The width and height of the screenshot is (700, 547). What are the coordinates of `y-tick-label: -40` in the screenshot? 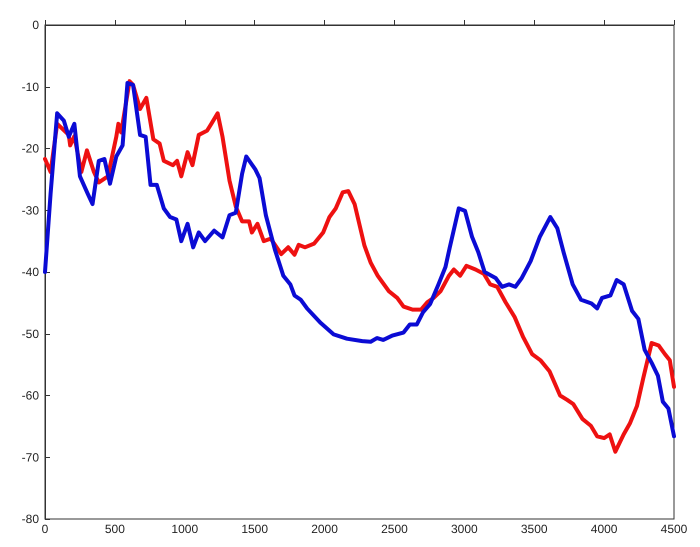 It's located at (31, 272).